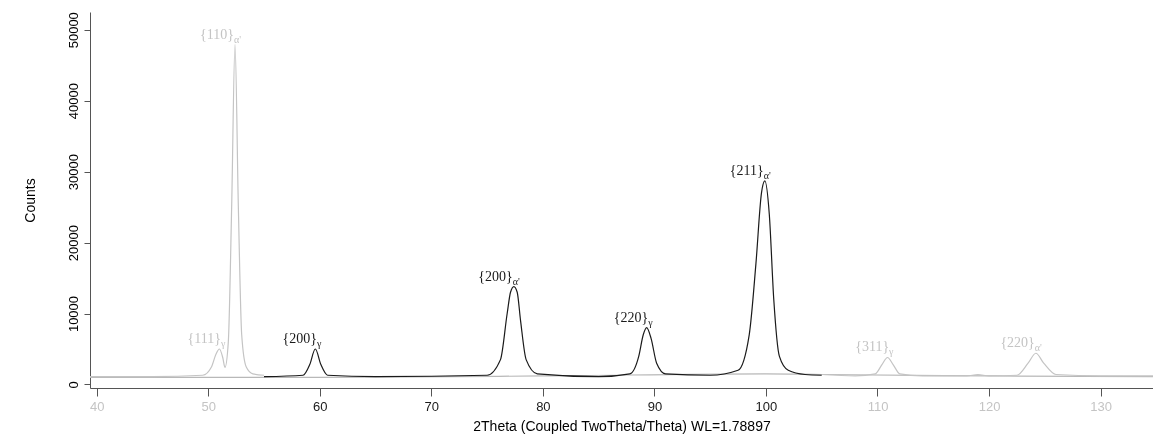  I want to click on annotation: {220}$_{γ}$, so click(633, 318).